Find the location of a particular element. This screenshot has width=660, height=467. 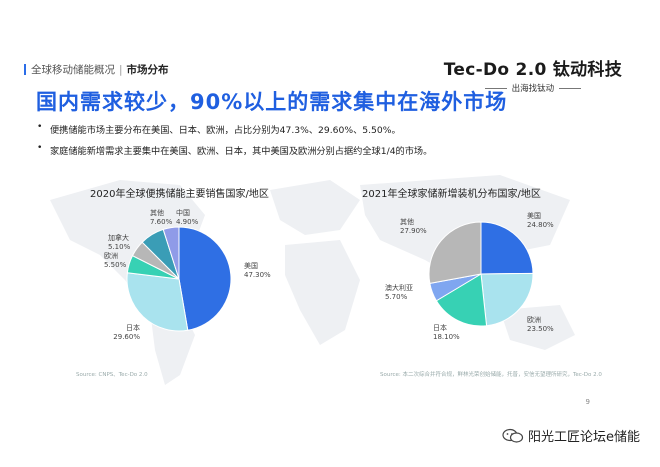

chart2-value-label-4: 27.90% is located at coordinates (413, 231).